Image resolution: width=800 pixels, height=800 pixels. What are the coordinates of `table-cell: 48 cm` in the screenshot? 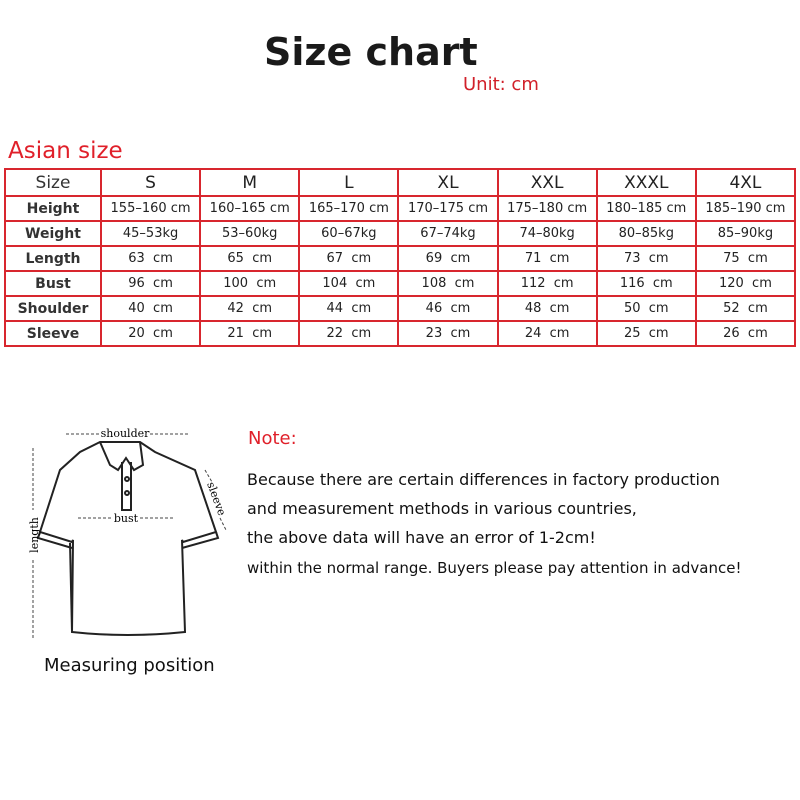 It's located at (547, 308).